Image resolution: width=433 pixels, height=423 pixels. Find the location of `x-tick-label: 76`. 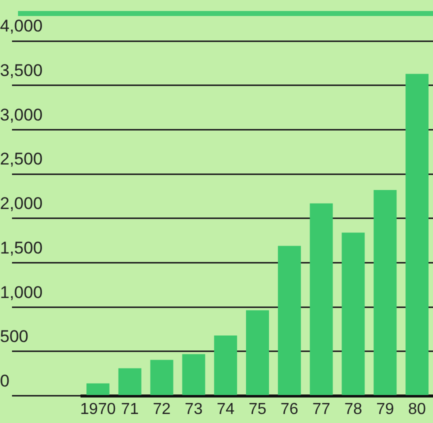

x-tick-label: 76 is located at coordinates (289, 409).